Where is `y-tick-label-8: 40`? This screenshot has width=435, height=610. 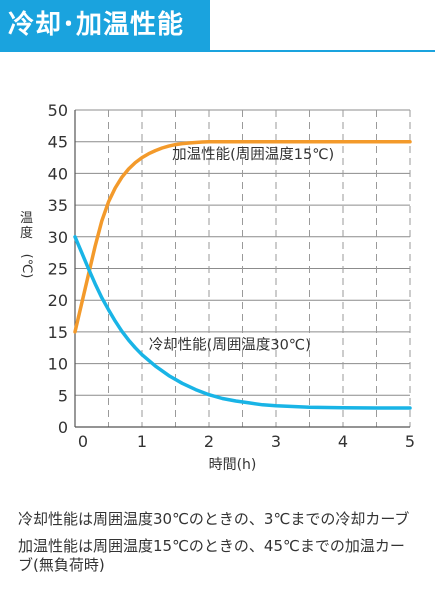
y-tick-label-8: 40 is located at coordinates (58, 173).